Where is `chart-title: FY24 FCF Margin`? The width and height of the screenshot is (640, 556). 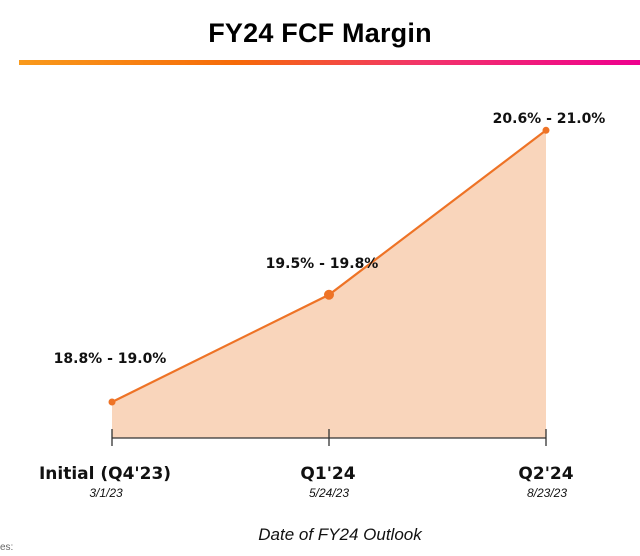
chart-title: FY24 FCF Margin is located at coordinates (320, 33).